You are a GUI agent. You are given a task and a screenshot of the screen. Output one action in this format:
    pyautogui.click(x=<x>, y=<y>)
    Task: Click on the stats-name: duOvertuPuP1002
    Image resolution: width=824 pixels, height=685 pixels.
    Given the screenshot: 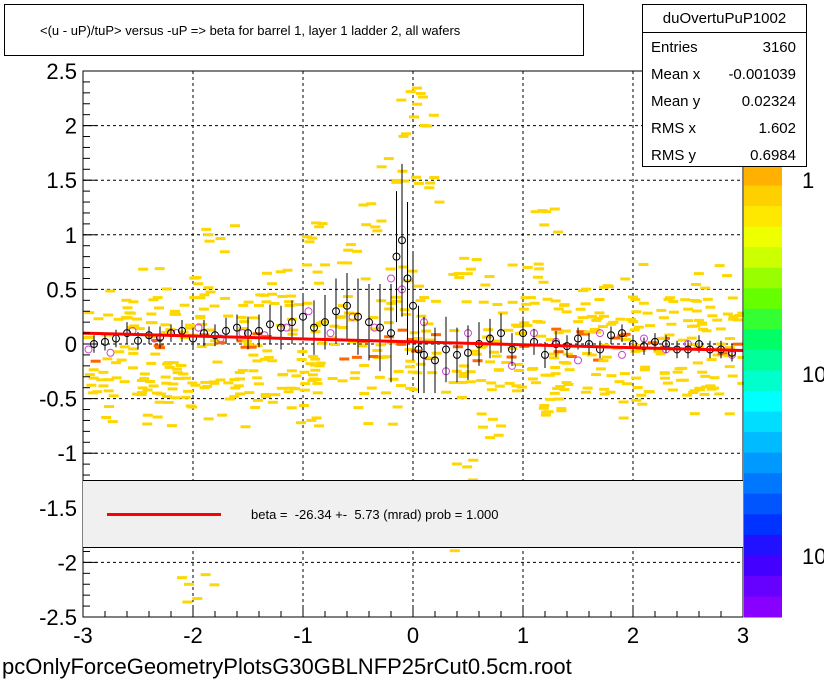 What is the action you would take?
    pyautogui.click(x=724, y=19)
    